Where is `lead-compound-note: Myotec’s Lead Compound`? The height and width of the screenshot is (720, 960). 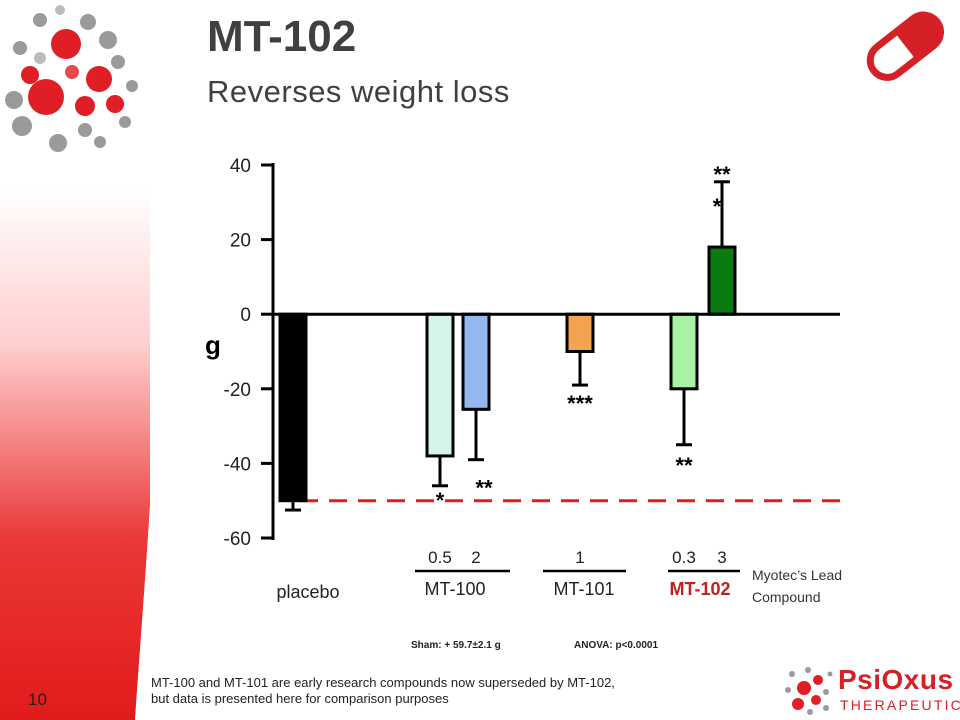 lead-compound-note: Myotec’s Lead Compound is located at coordinates (817, 586).